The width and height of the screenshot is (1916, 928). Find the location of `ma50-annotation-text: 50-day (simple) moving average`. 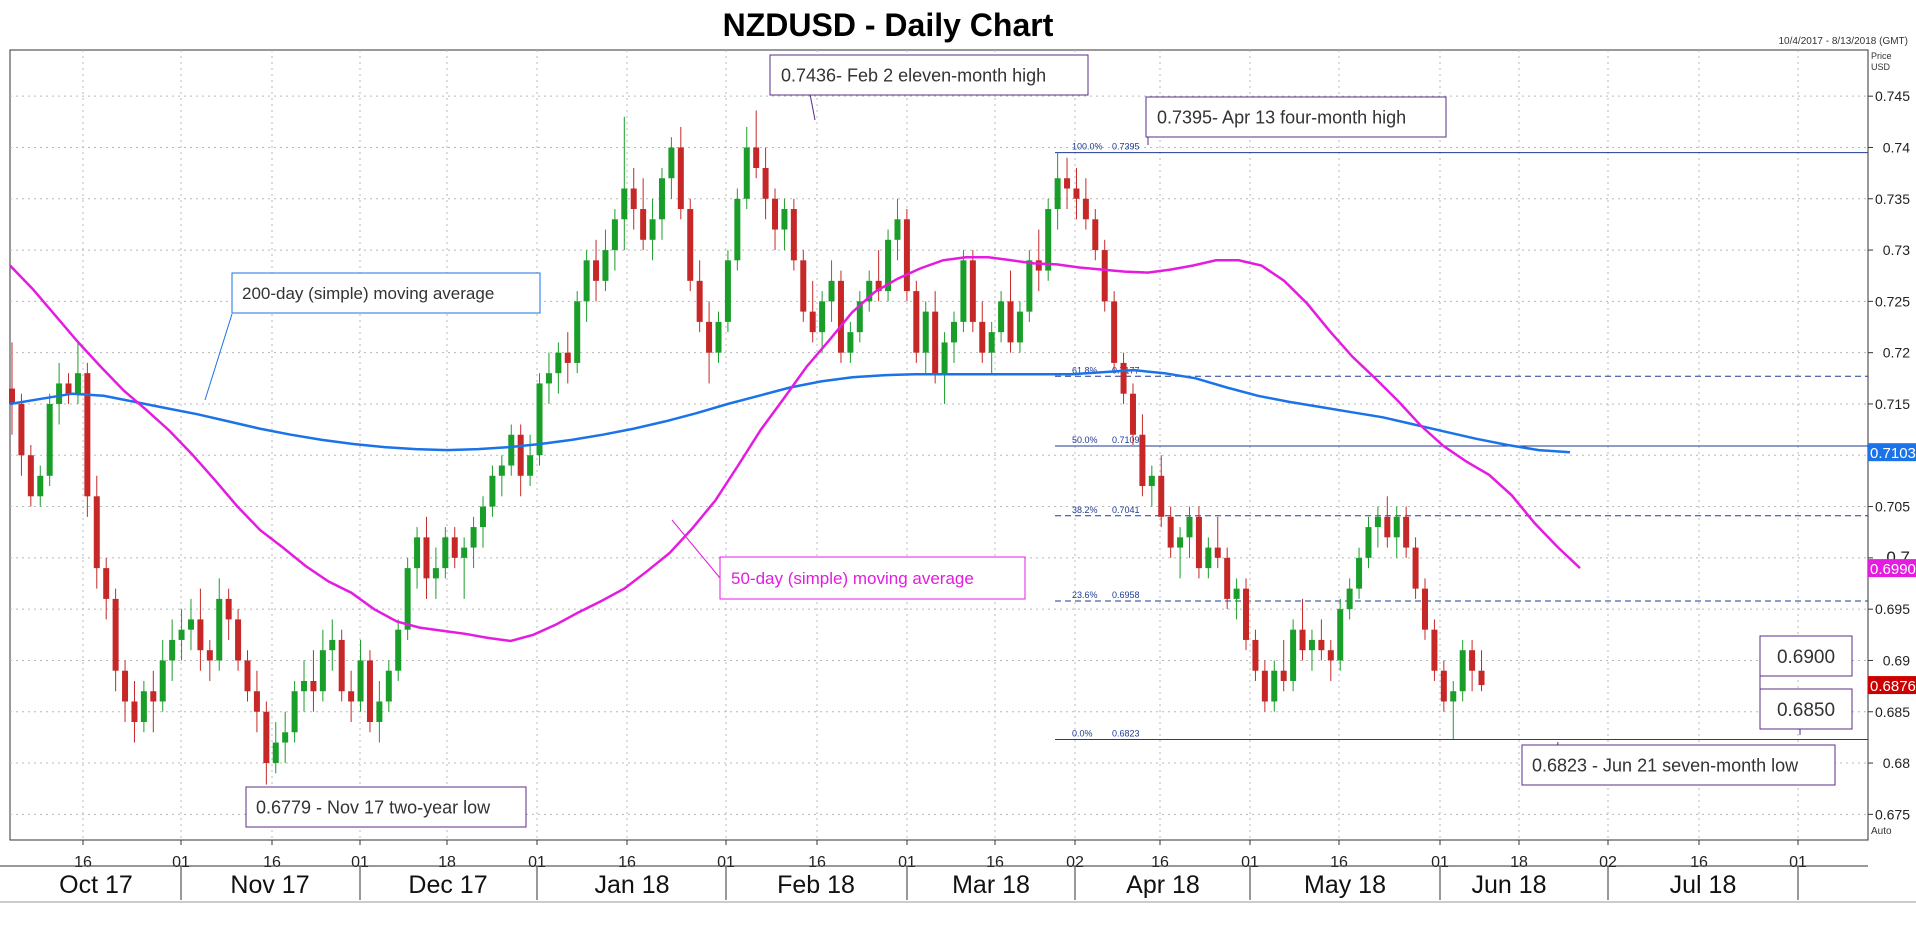

ma50-annotation-text: 50-day (simple) moving average is located at coordinates (852, 578).